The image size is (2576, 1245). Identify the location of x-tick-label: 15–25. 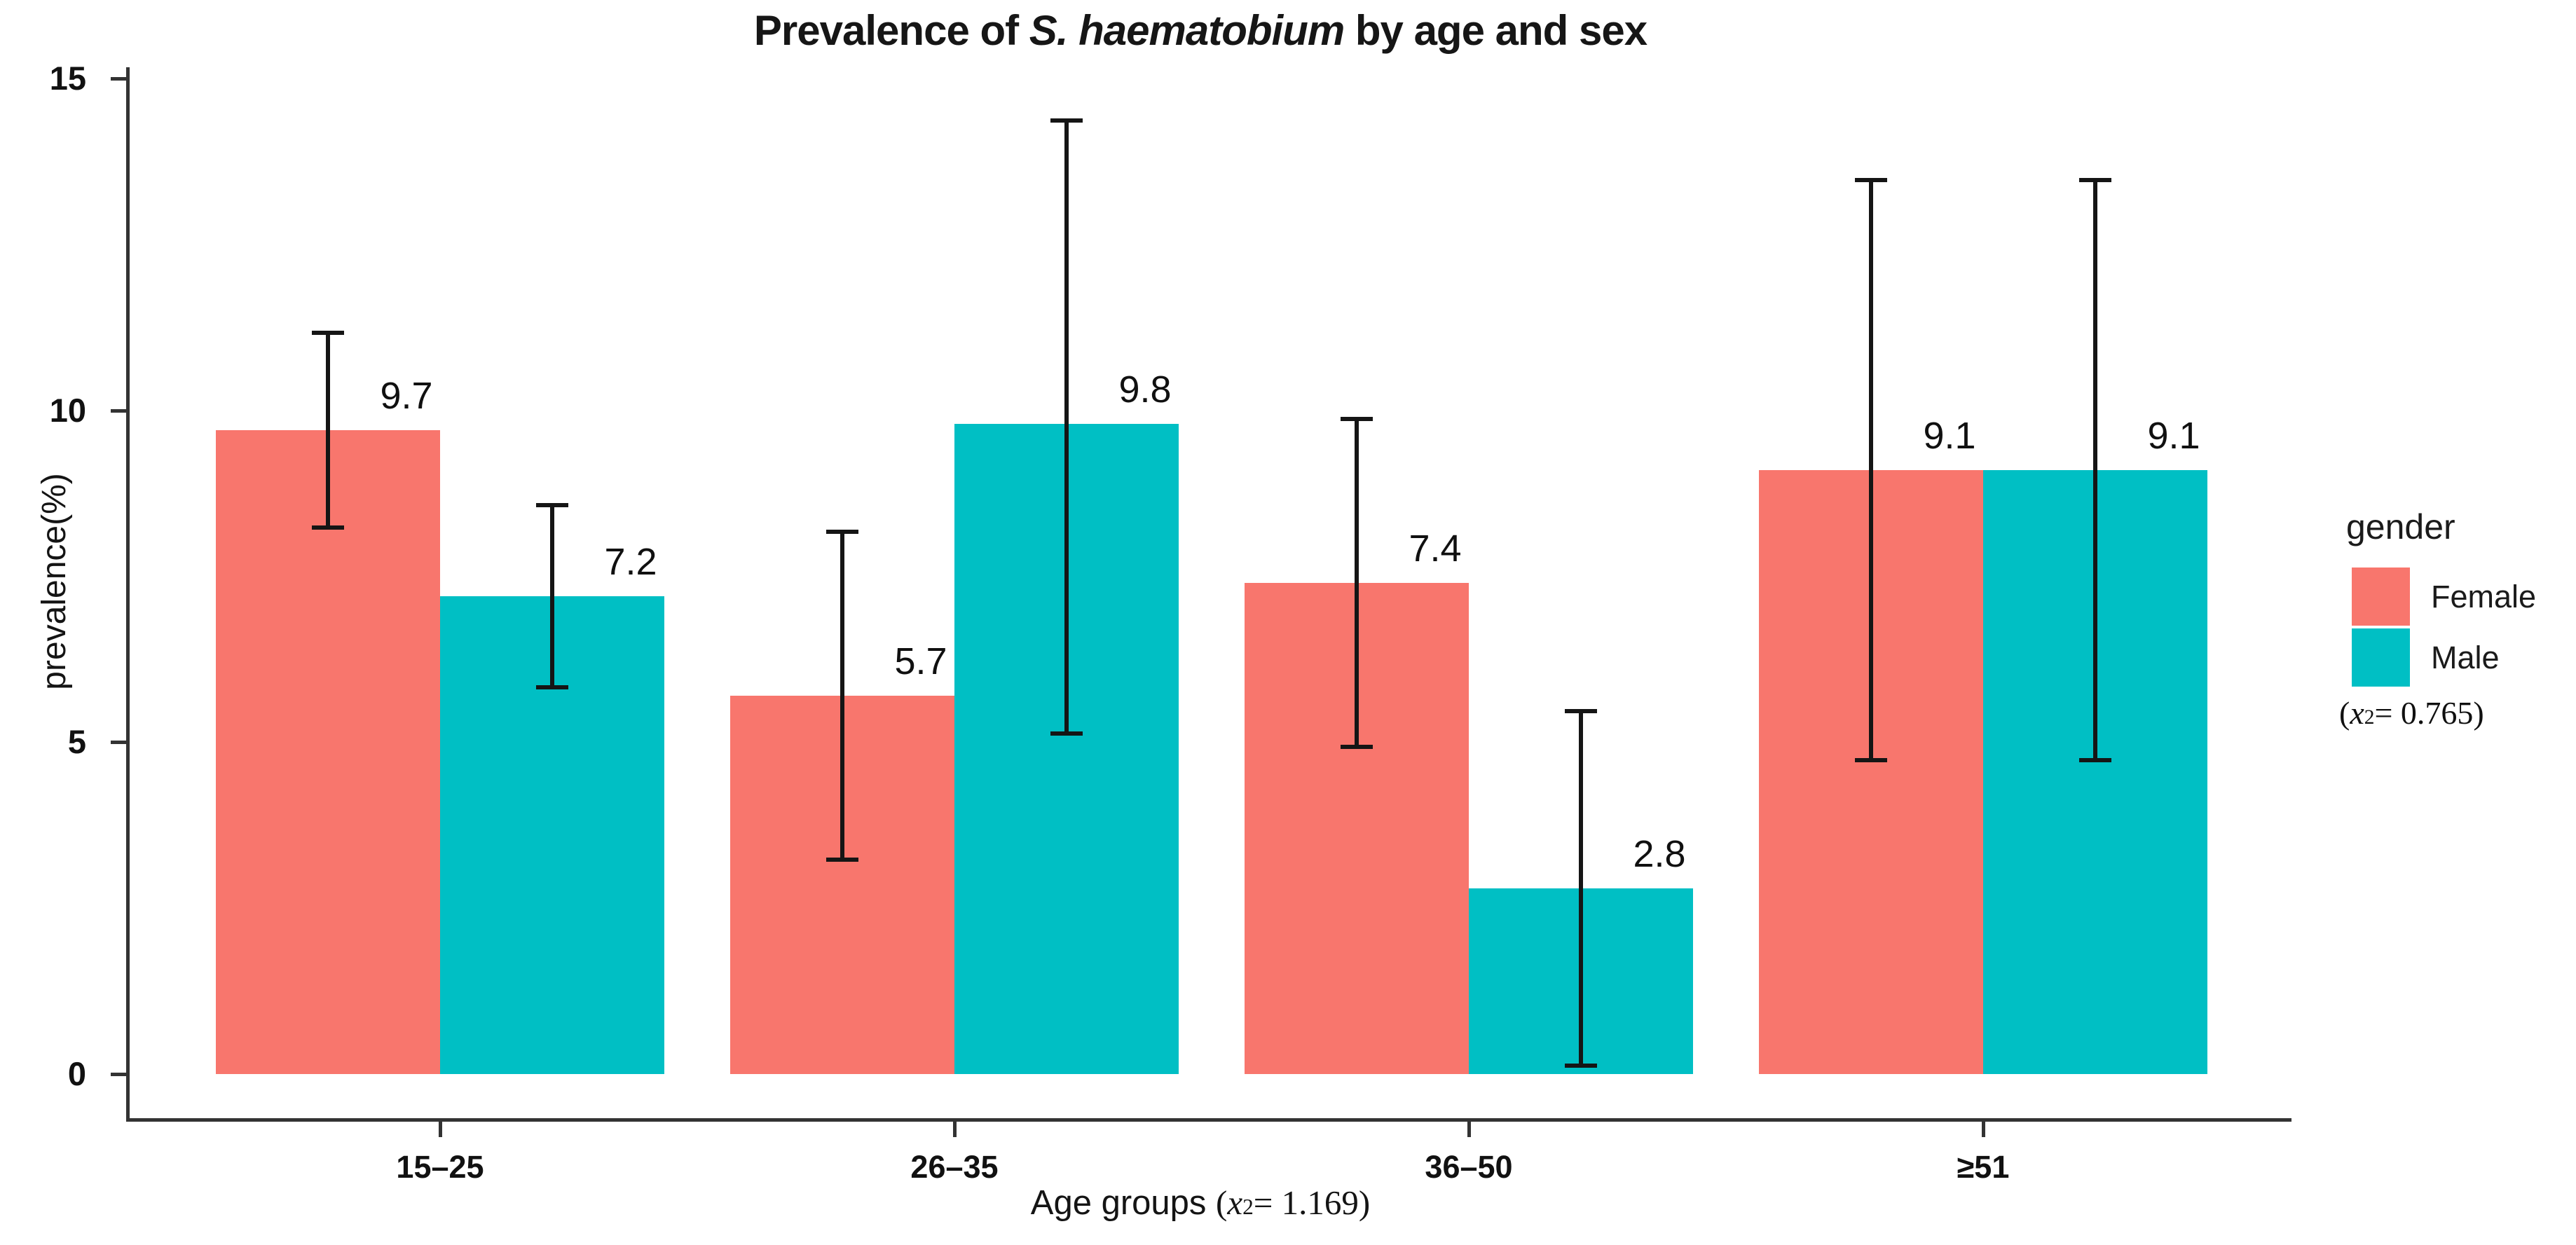
(440, 1167).